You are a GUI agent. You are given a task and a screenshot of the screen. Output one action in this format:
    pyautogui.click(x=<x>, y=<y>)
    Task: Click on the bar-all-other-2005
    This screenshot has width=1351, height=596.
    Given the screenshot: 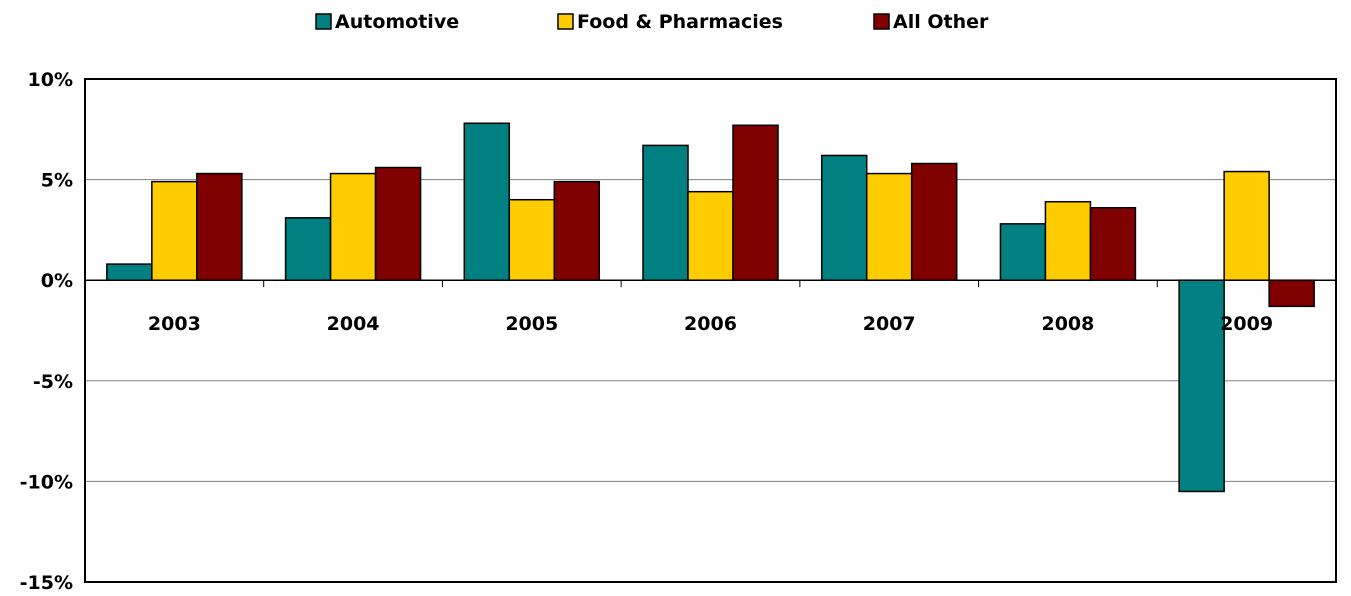 What is the action you would take?
    pyautogui.click(x=576, y=231)
    